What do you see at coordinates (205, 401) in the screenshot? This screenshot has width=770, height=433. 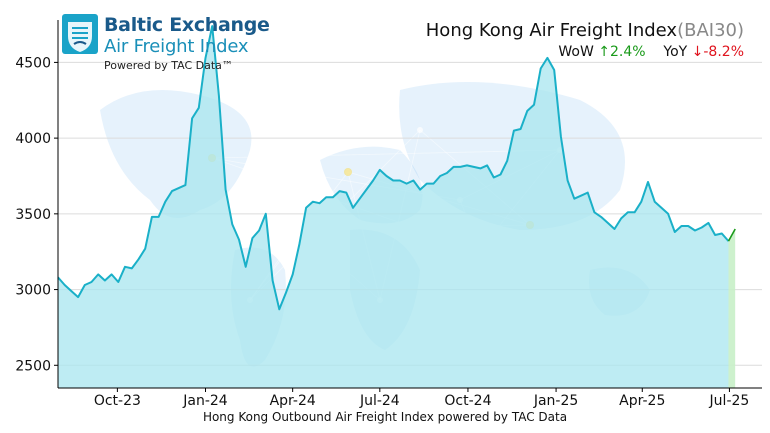 I see `x-tick-label: Jan-24` at bounding box center [205, 401].